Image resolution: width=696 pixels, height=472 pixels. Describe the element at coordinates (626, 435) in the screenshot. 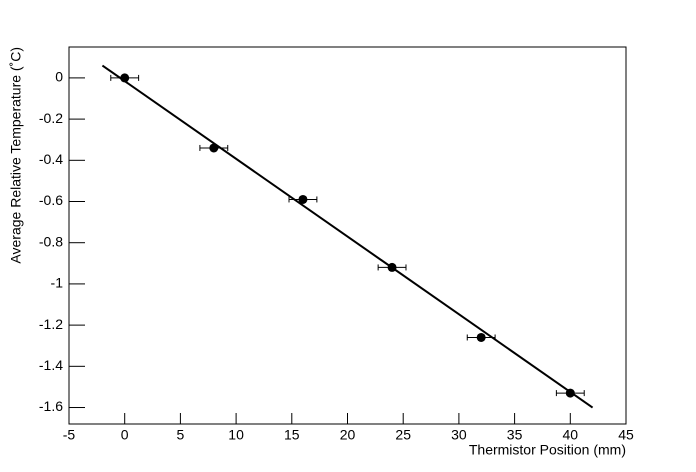

I see `x-tick-label: 45` at that location.